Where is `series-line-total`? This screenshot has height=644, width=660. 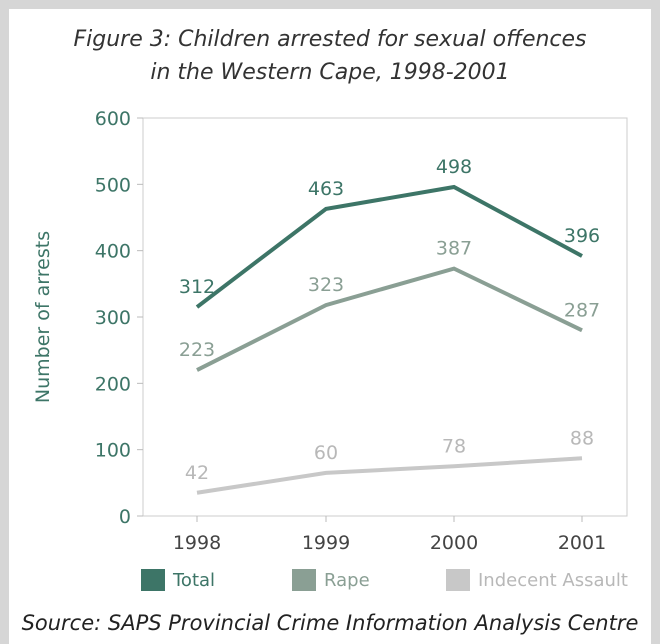
series-line-total is located at coordinates (389, 246).